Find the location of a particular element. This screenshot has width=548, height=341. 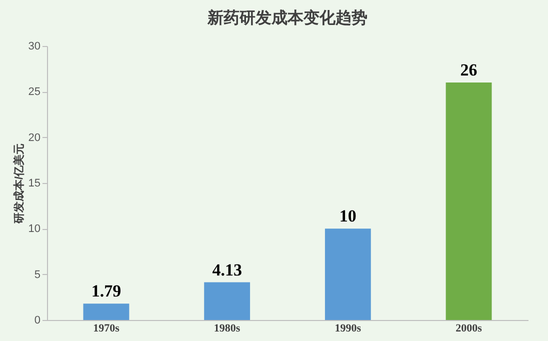

data-label: 26 is located at coordinates (469, 70).